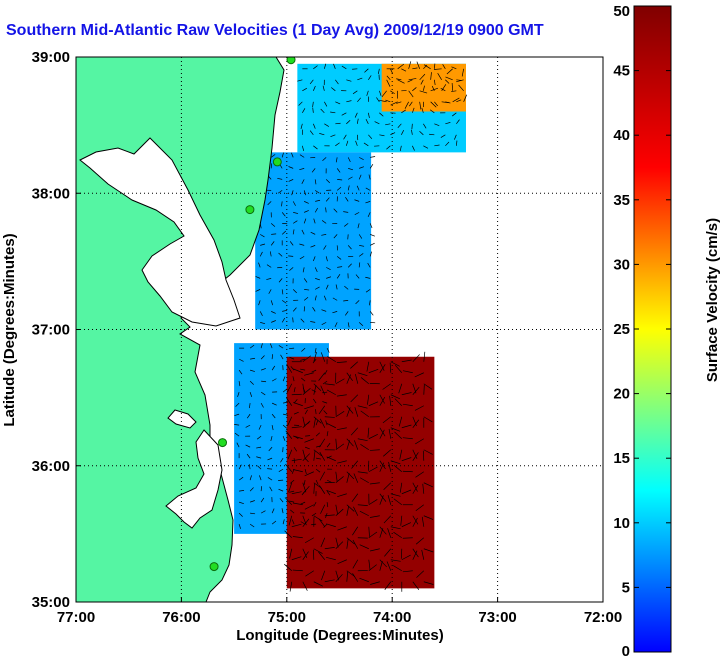 Image resolution: width=724 pixels, height=659 pixels. What do you see at coordinates (51, 193) in the screenshot?
I see `y-tick-label: 38:00` at bounding box center [51, 193].